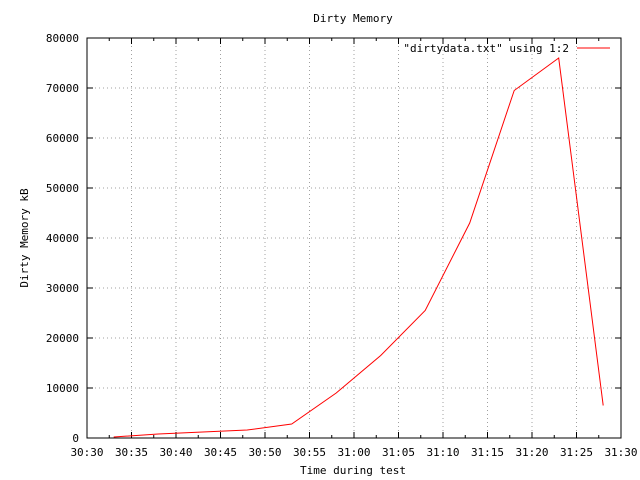 Image resolution: width=640 pixels, height=480 pixels. Describe the element at coordinates (62, 238) in the screenshot. I see `y-tick-label: 40000` at that location.